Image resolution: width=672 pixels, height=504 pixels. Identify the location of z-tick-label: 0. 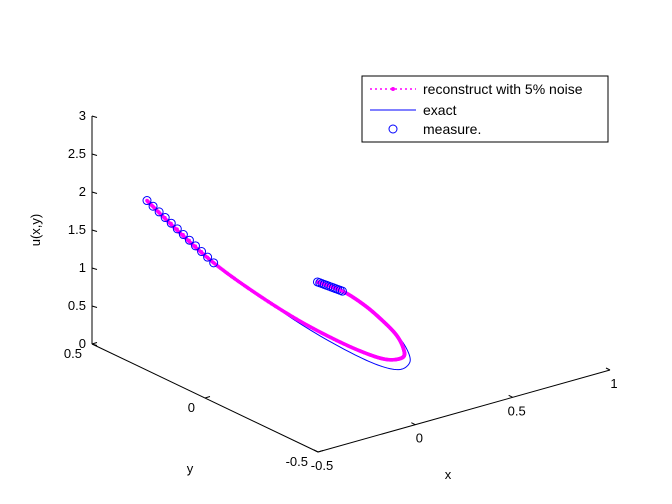
(82, 343).